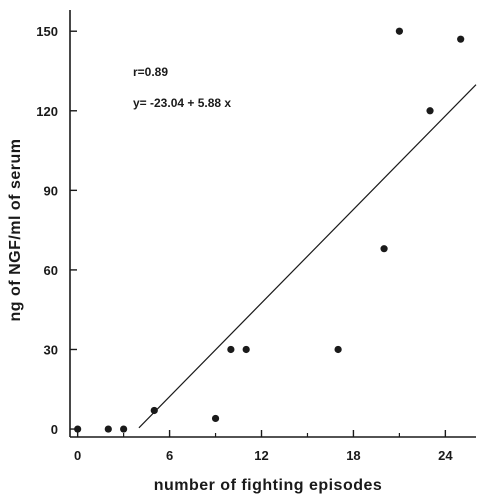  I want to click on x-tick-label: 24, so click(445, 455).